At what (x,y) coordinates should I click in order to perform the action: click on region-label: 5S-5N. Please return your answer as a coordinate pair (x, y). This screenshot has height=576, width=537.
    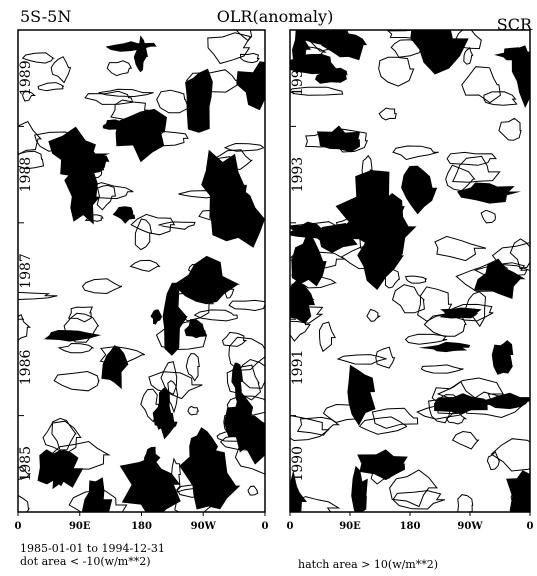
    Looking at the image, I should click on (45, 16).